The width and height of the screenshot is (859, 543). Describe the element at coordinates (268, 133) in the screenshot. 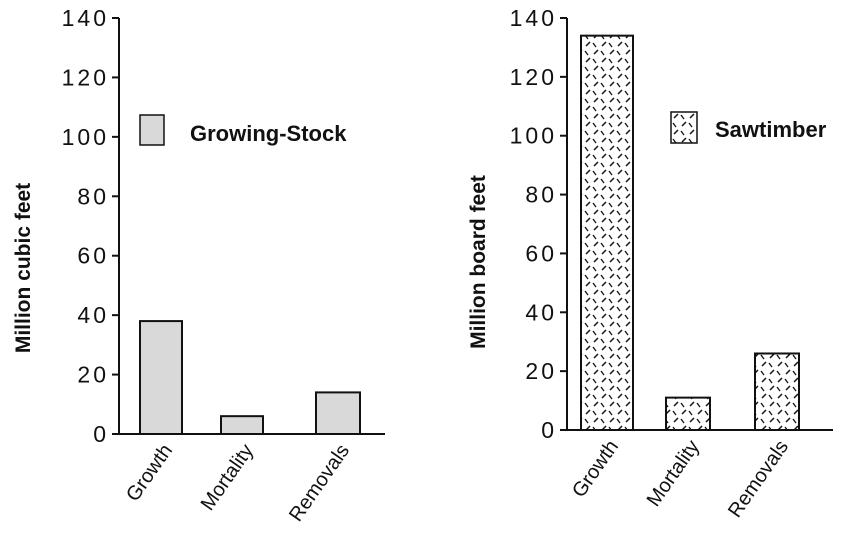

I see `legend-label-growing-stock: Growing-Stock` at that location.